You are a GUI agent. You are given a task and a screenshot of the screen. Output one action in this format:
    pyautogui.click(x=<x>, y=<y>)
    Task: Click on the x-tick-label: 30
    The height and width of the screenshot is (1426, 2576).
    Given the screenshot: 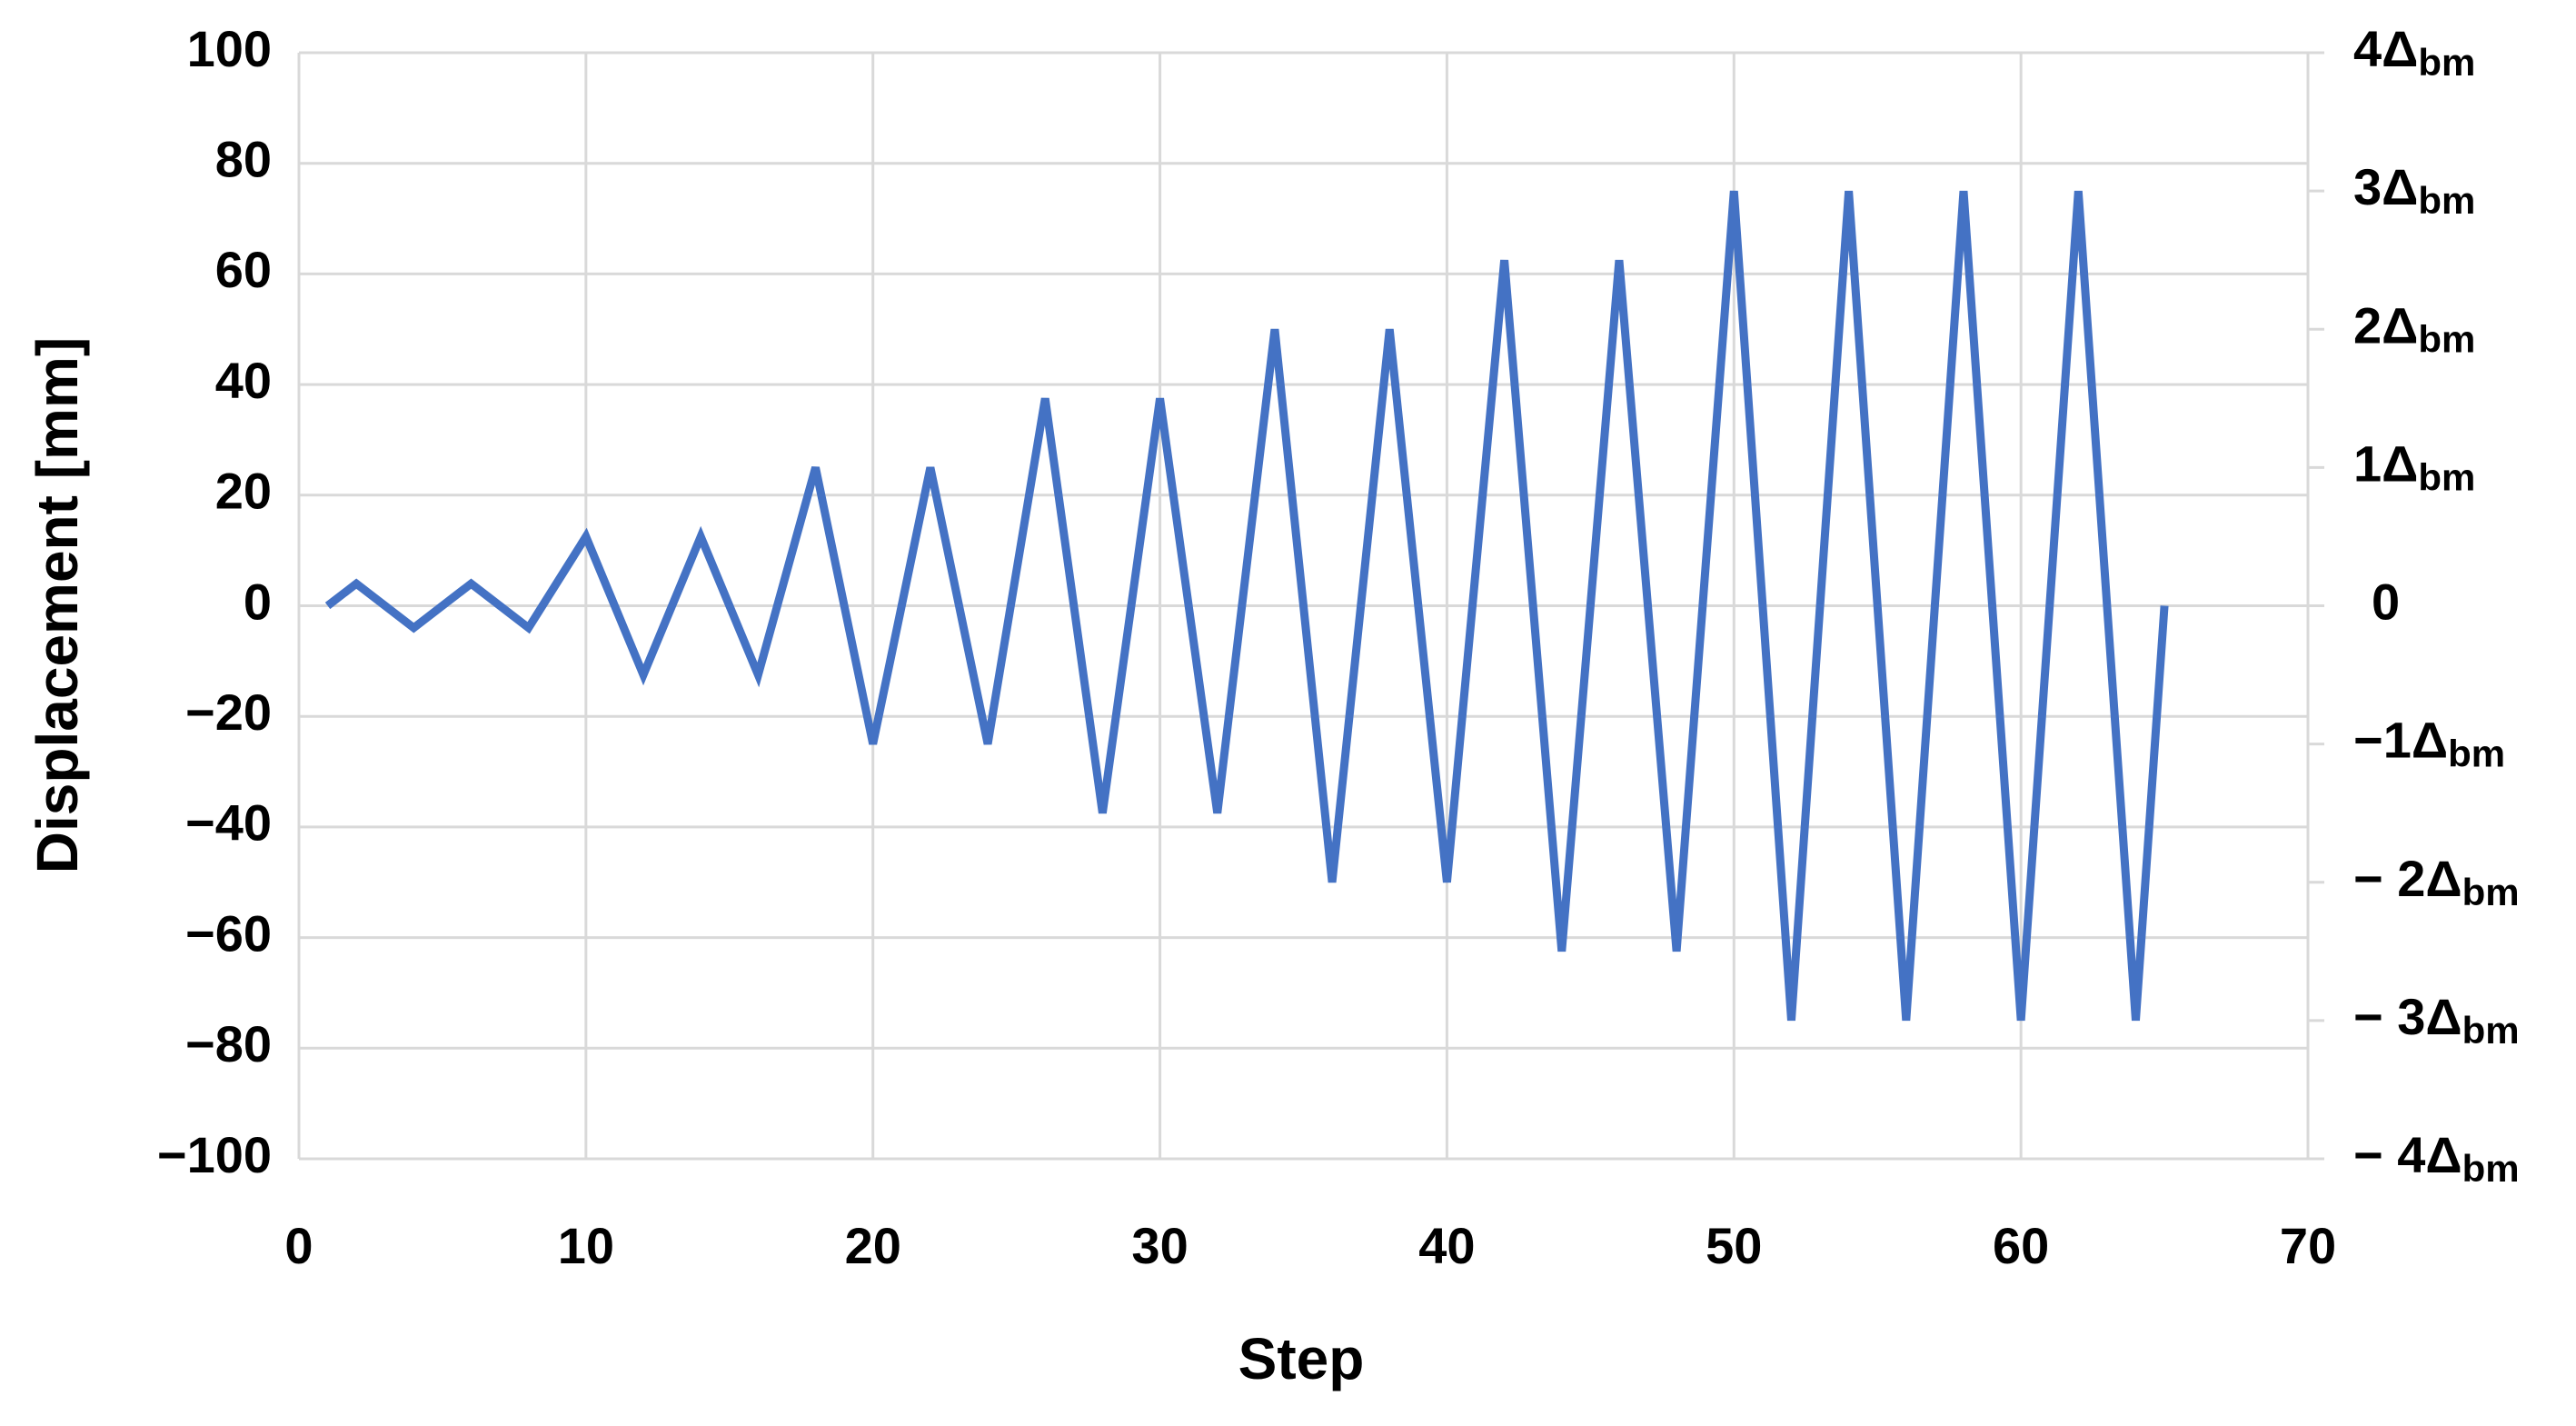 What is the action you would take?
    pyautogui.click(x=1159, y=1246)
    